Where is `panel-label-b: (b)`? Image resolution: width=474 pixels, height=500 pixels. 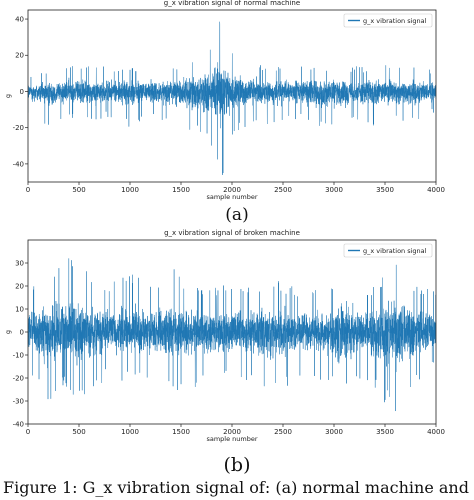 panel-label-b: (b) is located at coordinates (237, 465).